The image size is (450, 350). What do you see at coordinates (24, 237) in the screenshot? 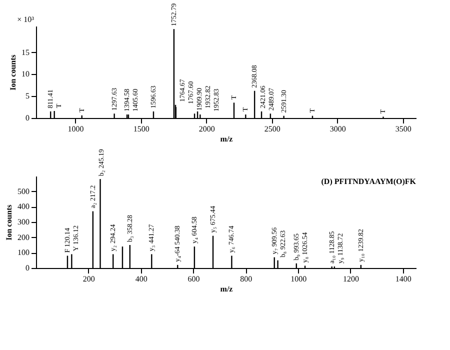
I see `y-tick-label: 200` at bounding box center [24, 237].